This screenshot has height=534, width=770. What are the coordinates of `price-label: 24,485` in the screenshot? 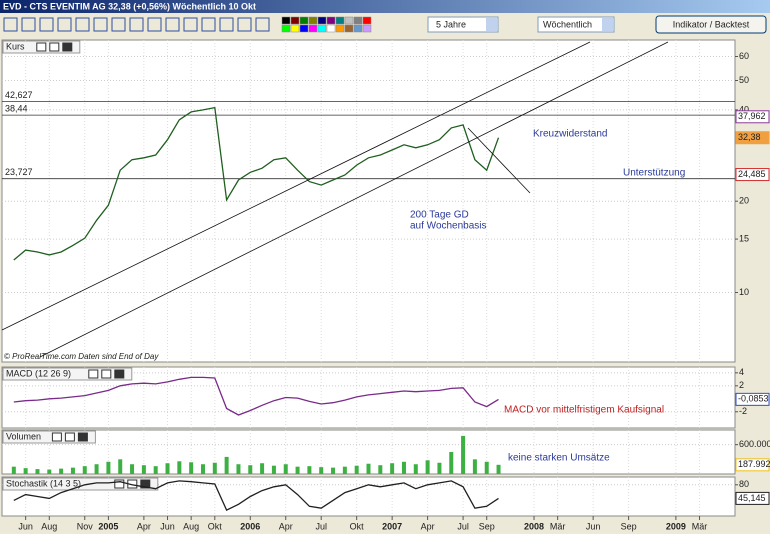 It's located at (752, 174).